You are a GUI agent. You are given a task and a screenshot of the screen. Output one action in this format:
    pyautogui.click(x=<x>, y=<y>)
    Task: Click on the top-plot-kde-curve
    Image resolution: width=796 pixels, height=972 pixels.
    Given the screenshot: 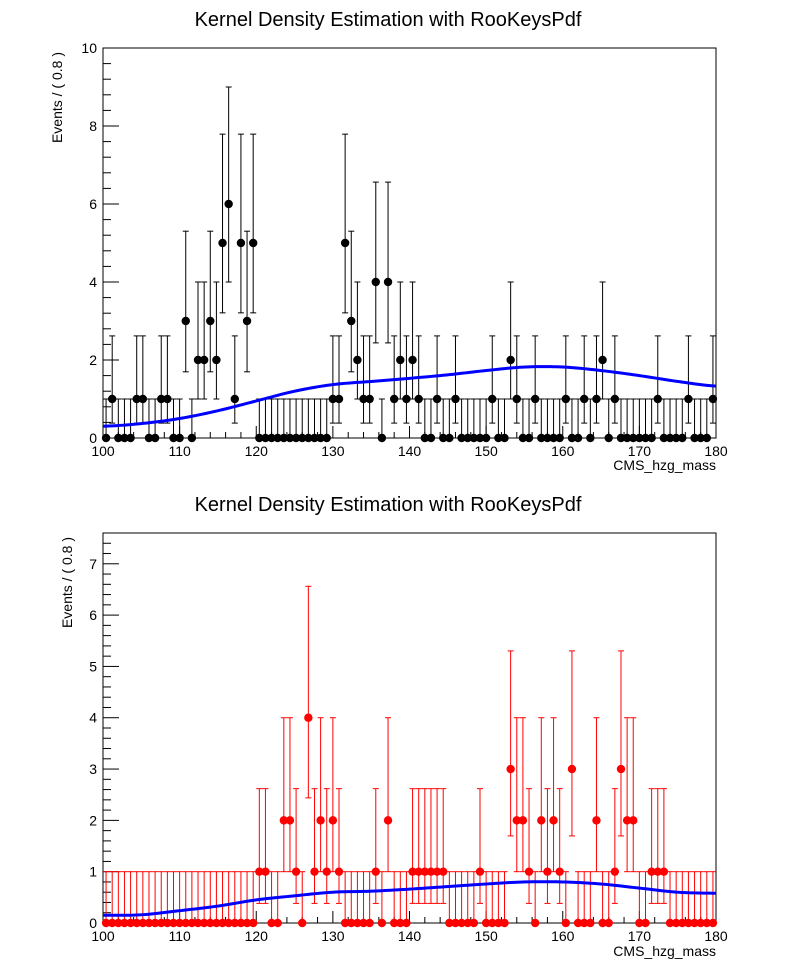 What is the action you would take?
    pyautogui.click(x=409, y=396)
    